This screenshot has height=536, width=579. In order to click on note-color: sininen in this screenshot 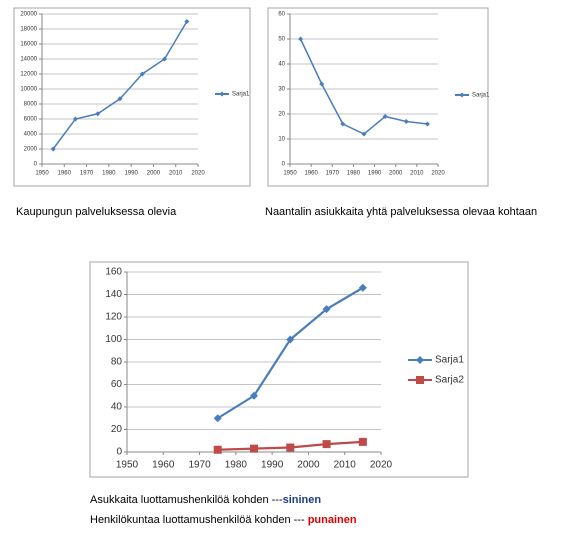, I will do `click(302, 500)`.